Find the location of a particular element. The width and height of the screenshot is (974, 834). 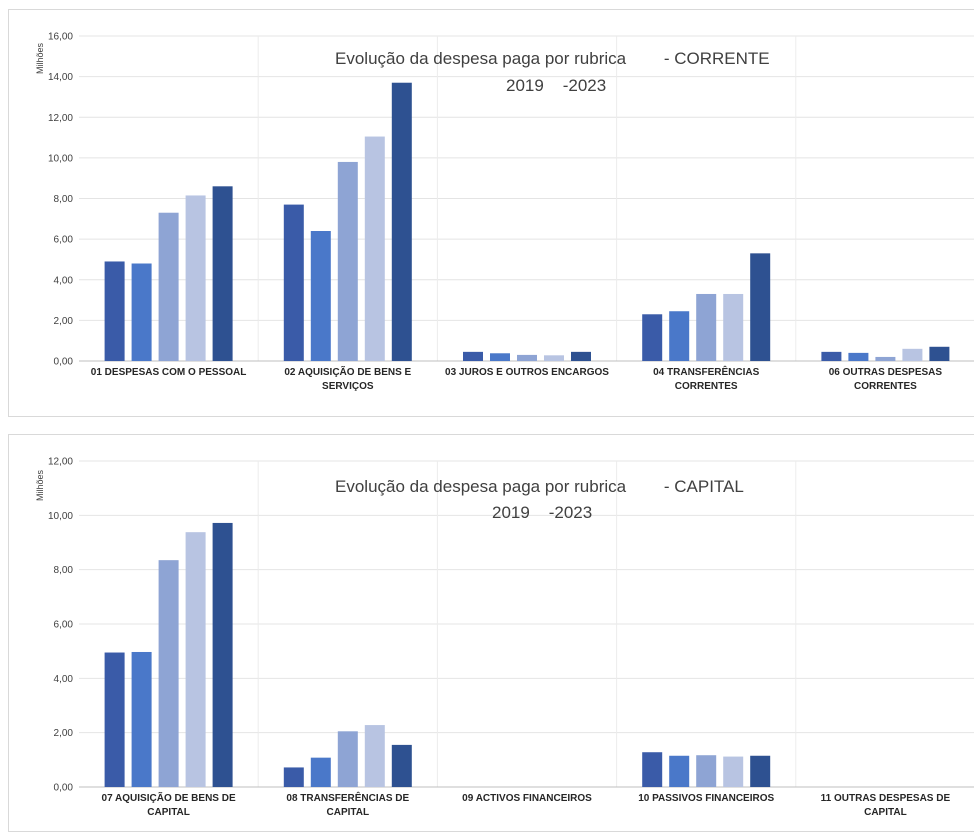

category-label: 10 PASSIVOS FINANCEIROS is located at coordinates (706, 798).